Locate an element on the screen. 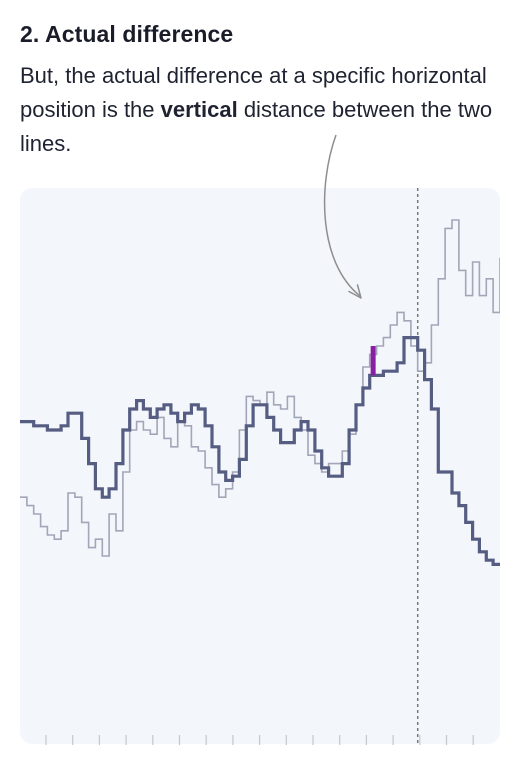 The image size is (520, 764). emphasis-word-vertical: vertical is located at coordinates (199, 109).